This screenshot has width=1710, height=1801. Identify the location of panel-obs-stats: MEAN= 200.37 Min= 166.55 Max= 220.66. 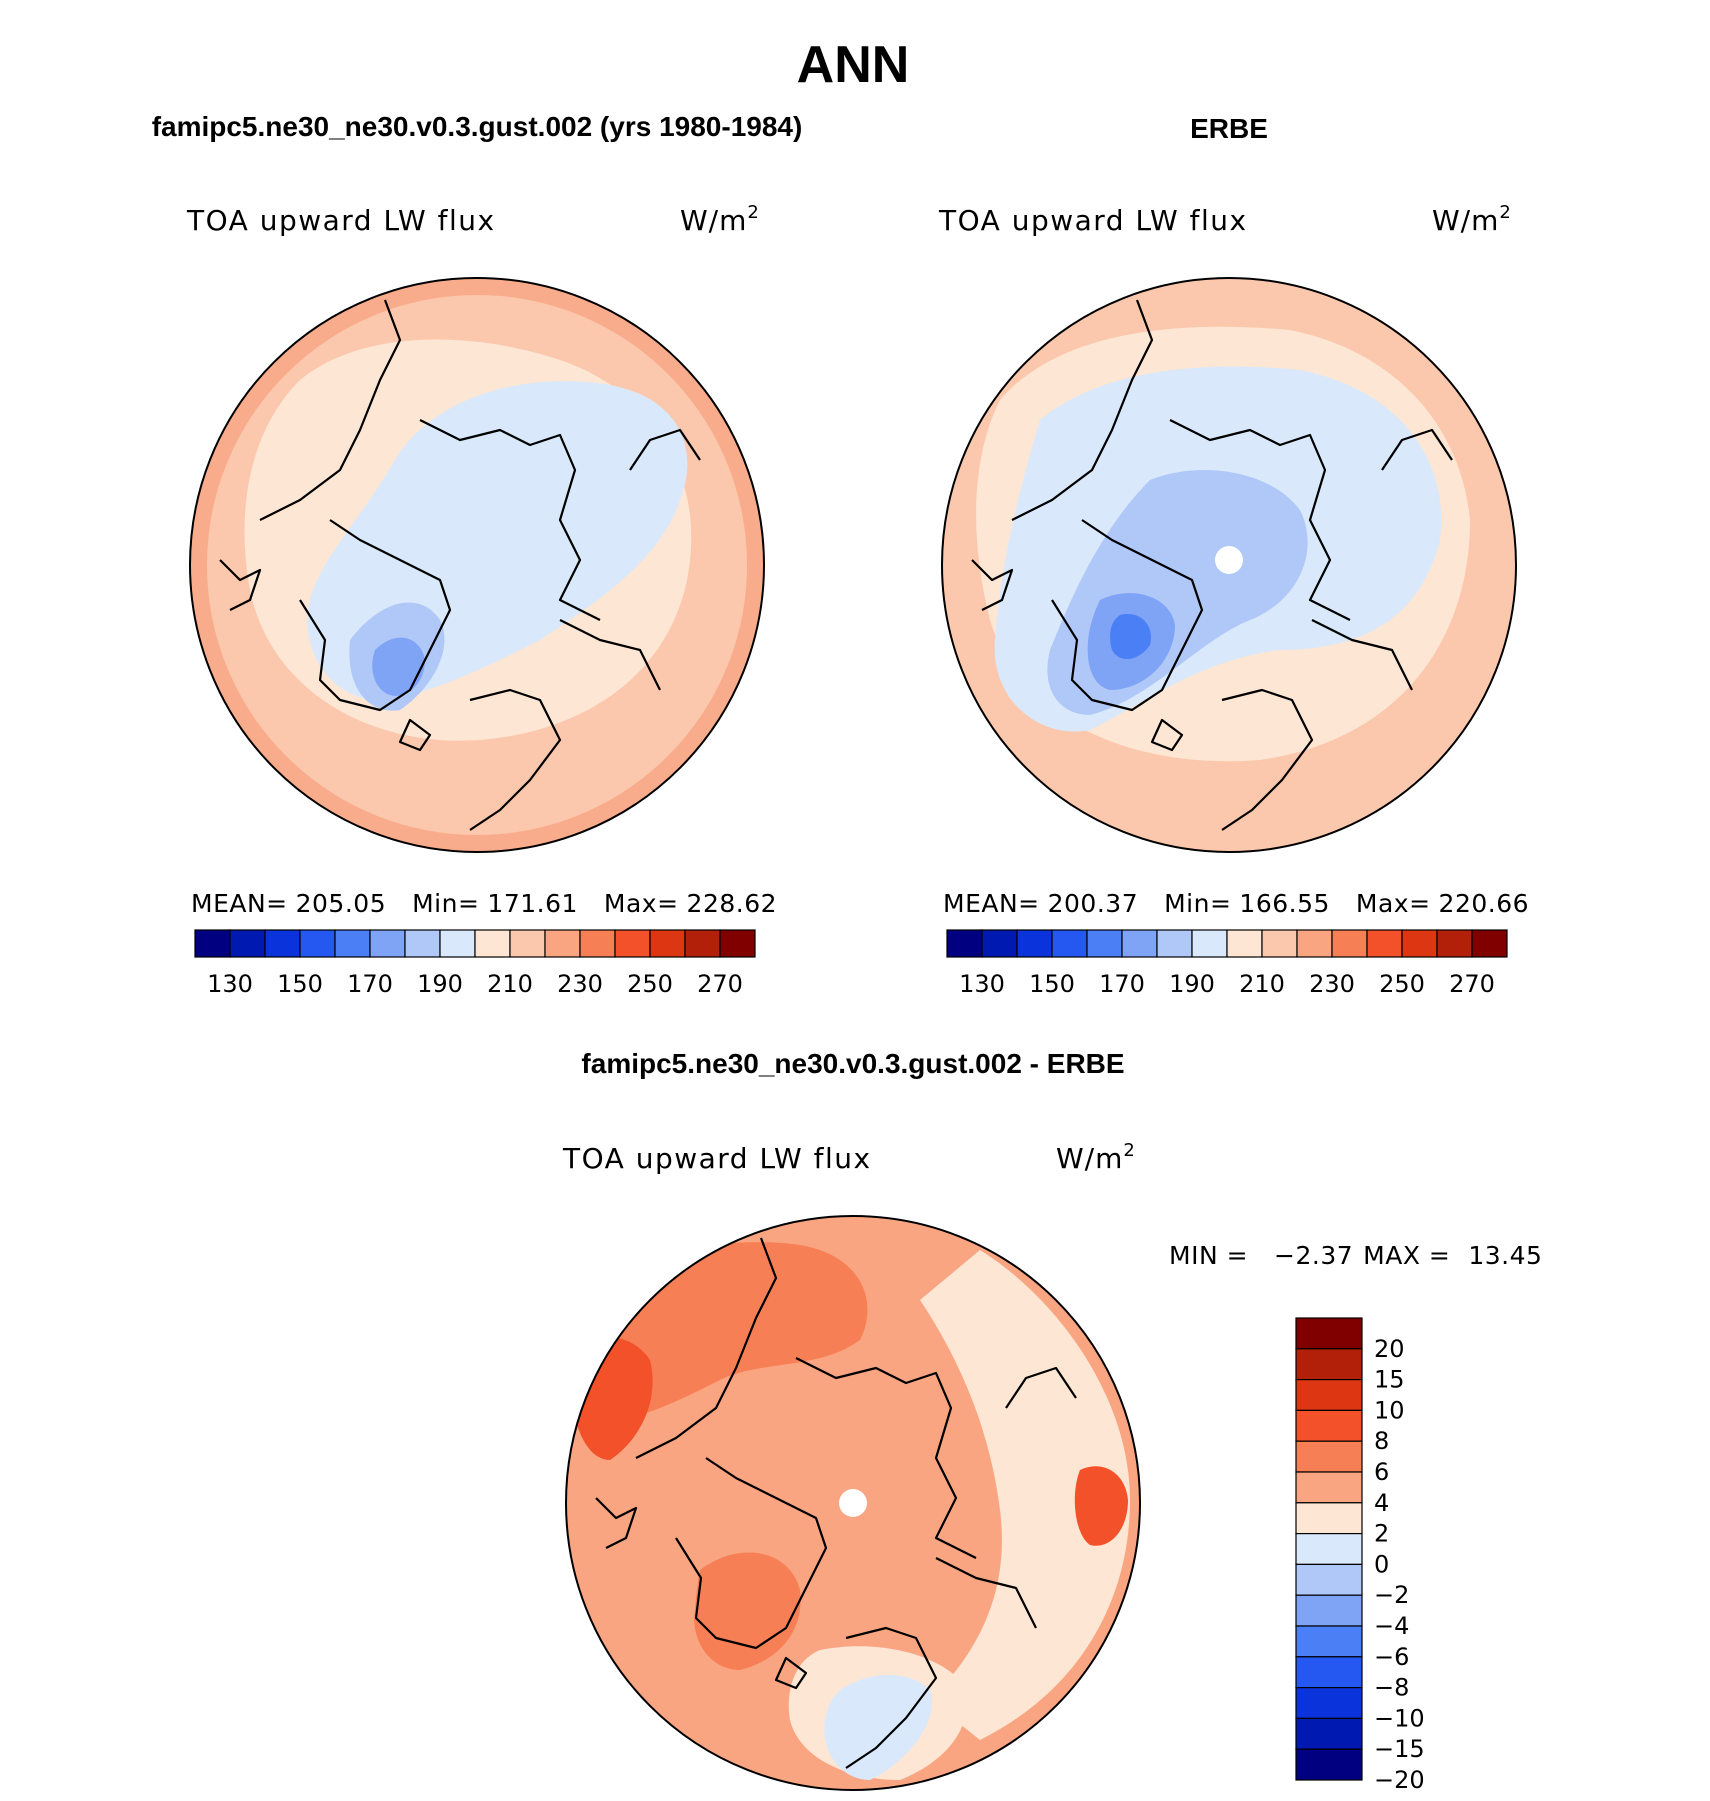
(1236, 903).